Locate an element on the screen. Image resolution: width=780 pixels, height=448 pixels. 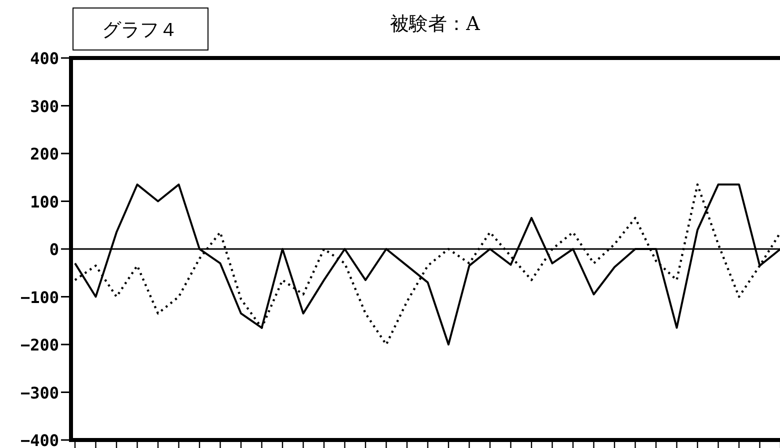
y-tick-label: 300 is located at coordinates (44, 106).